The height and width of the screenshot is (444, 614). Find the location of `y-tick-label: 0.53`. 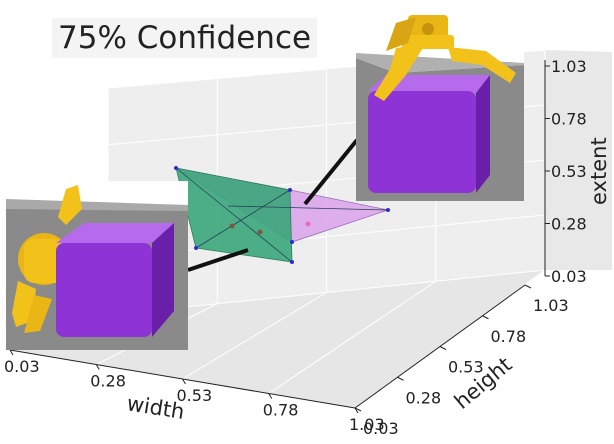

y-tick-label: 0.53 is located at coordinates (466, 367).